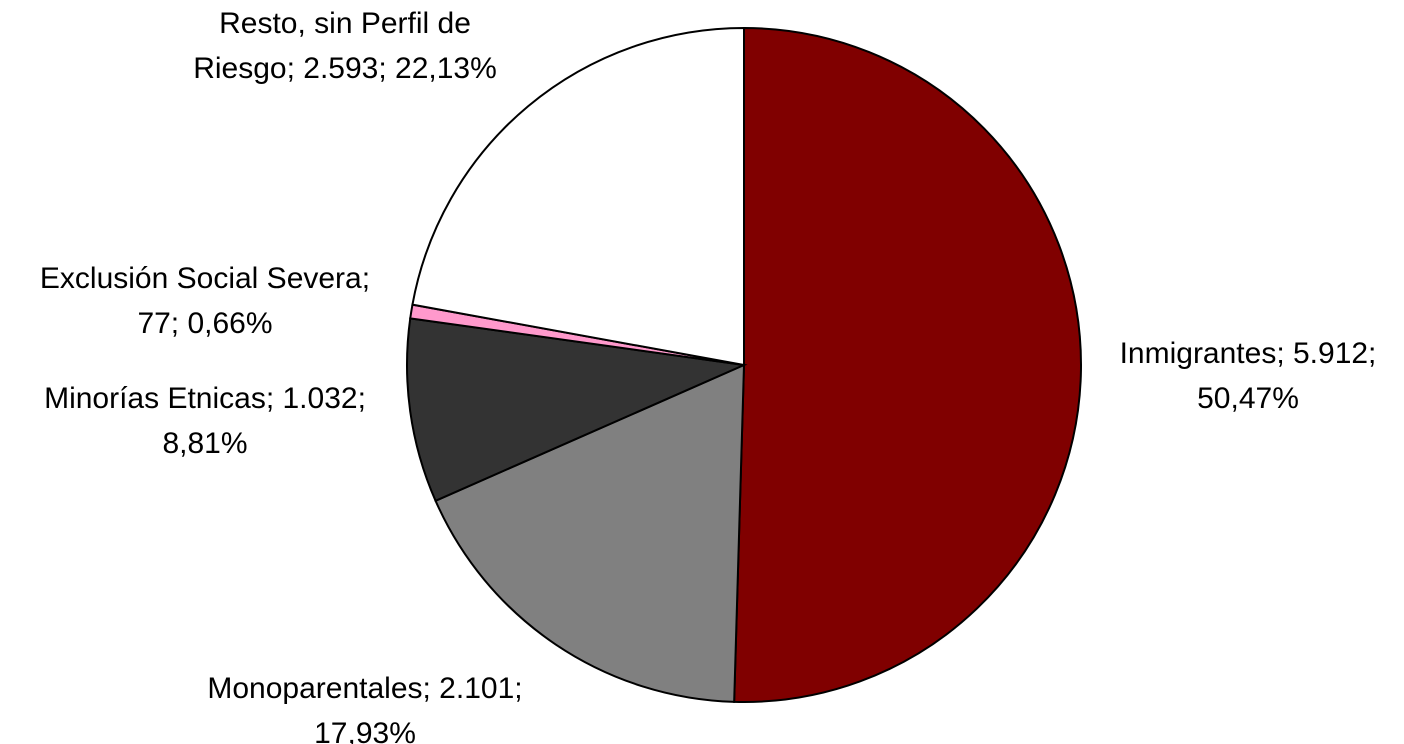 This screenshot has height=744, width=1404. What do you see at coordinates (345, 68) in the screenshot?
I see `data-label: Riesgo; 2.593; 22,13%` at bounding box center [345, 68].